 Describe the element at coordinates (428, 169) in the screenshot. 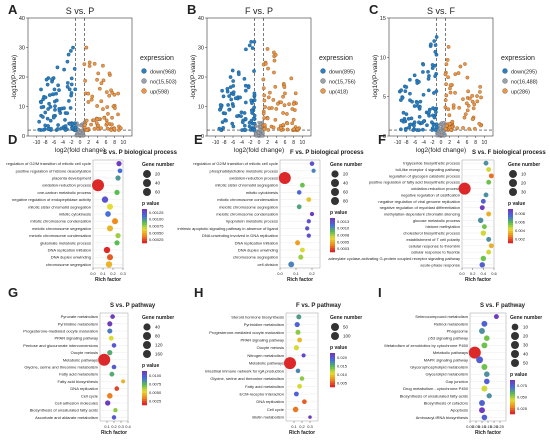

I see `category-label: toll-like receptor 4 signaling pathway` at that location.